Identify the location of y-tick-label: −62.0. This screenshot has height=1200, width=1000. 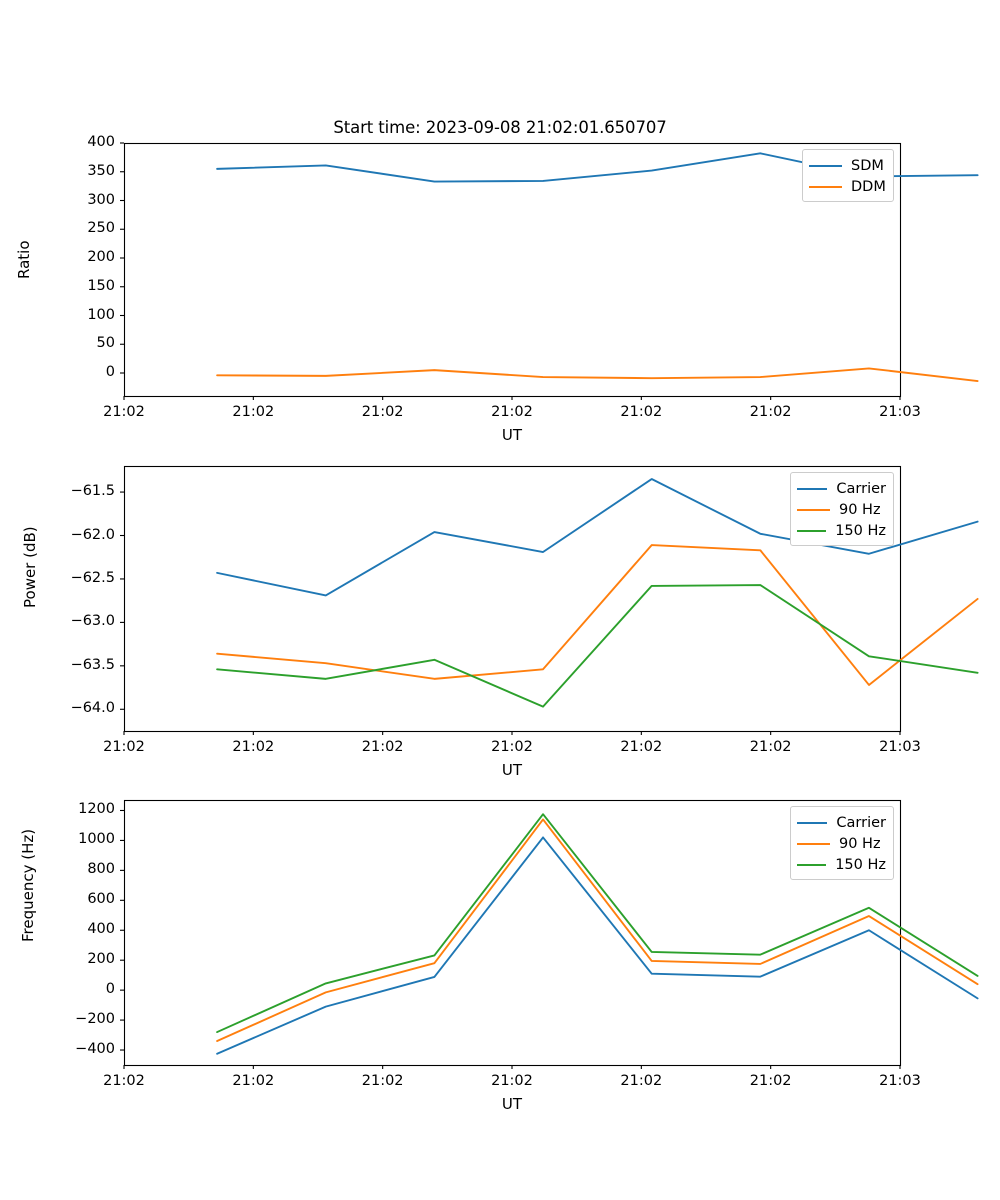
(92, 534).